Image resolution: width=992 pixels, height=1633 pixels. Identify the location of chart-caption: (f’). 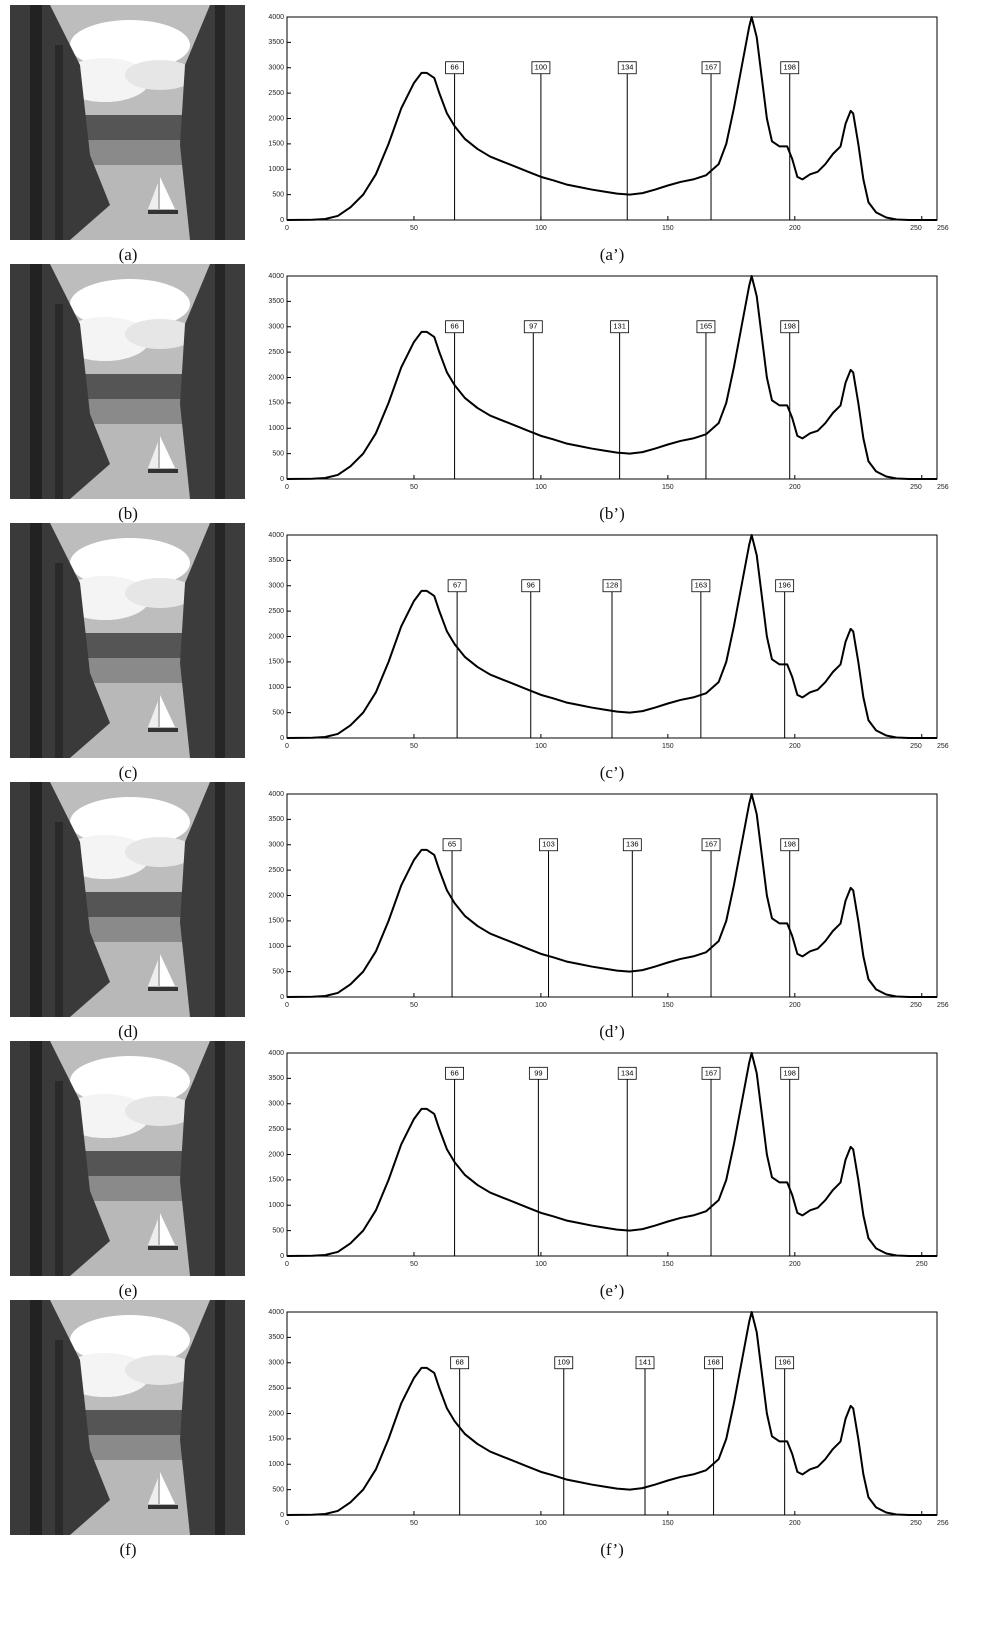
(612, 1549).